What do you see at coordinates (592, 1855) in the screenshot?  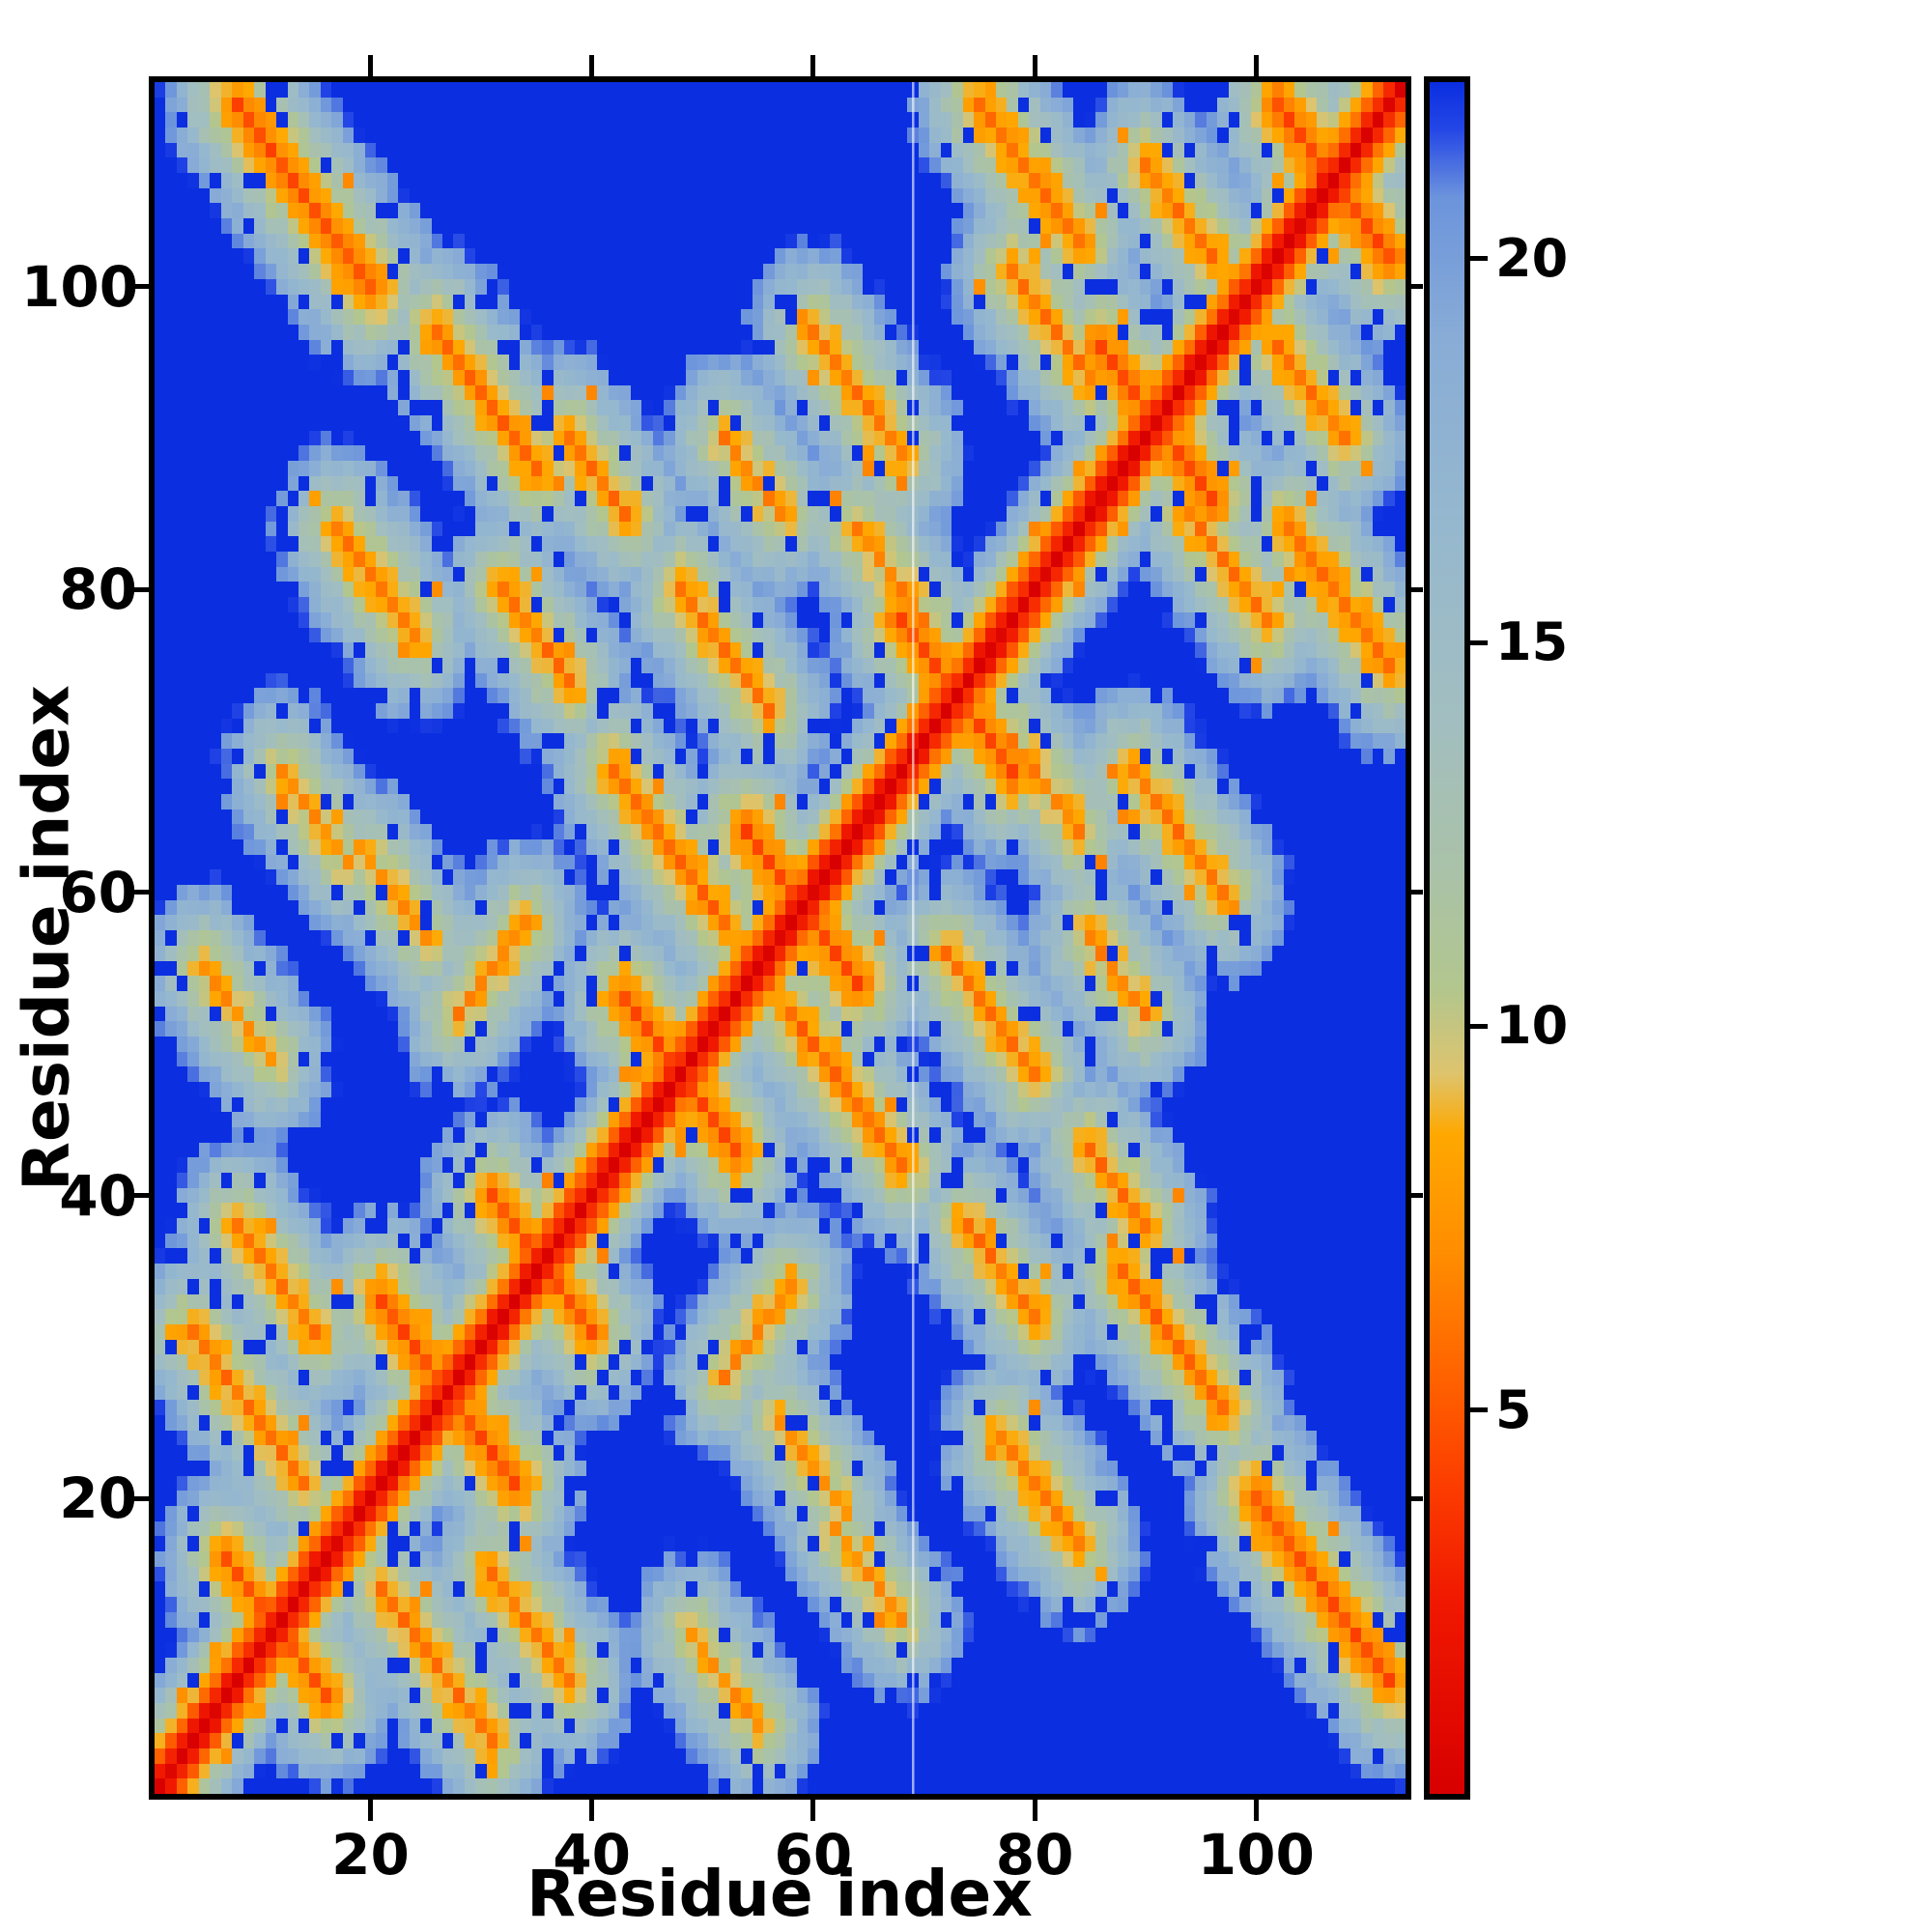 I see `x-tick-label: 40` at bounding box center [592, 1855].